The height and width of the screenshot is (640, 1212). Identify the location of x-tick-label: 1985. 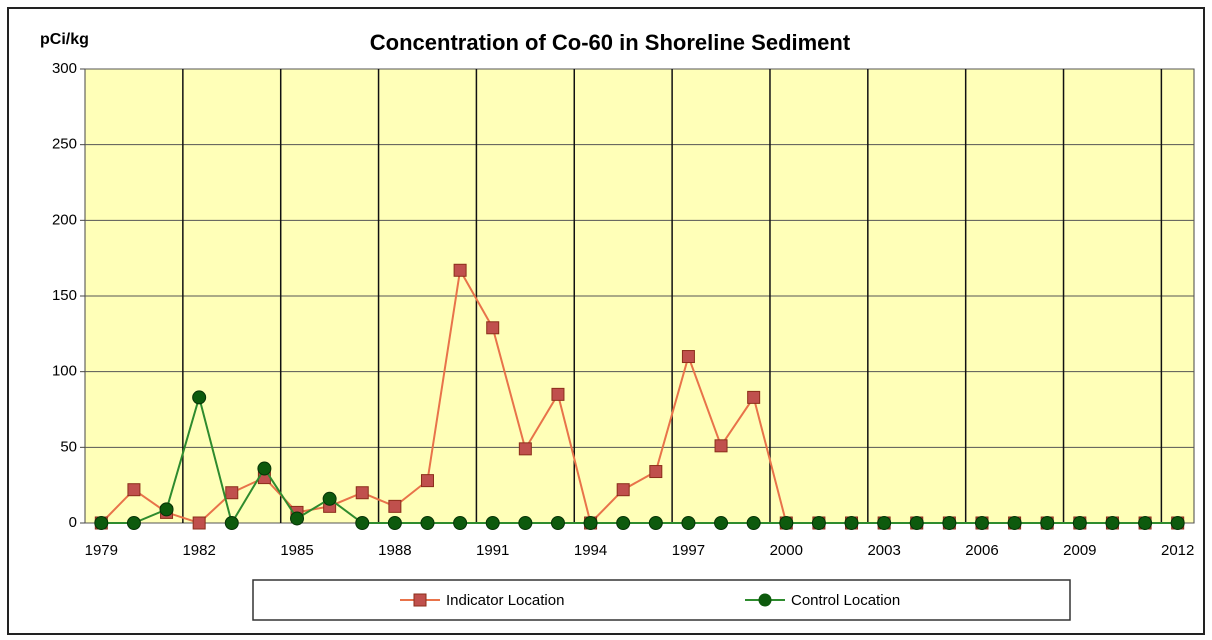
(296, 550).